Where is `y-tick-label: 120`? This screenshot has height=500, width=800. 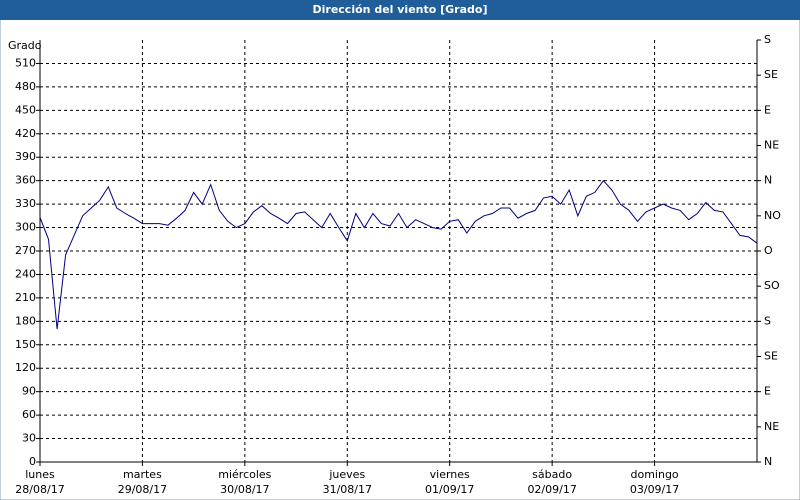
y-tick-label: 120 is located at coordinates (25, 367).